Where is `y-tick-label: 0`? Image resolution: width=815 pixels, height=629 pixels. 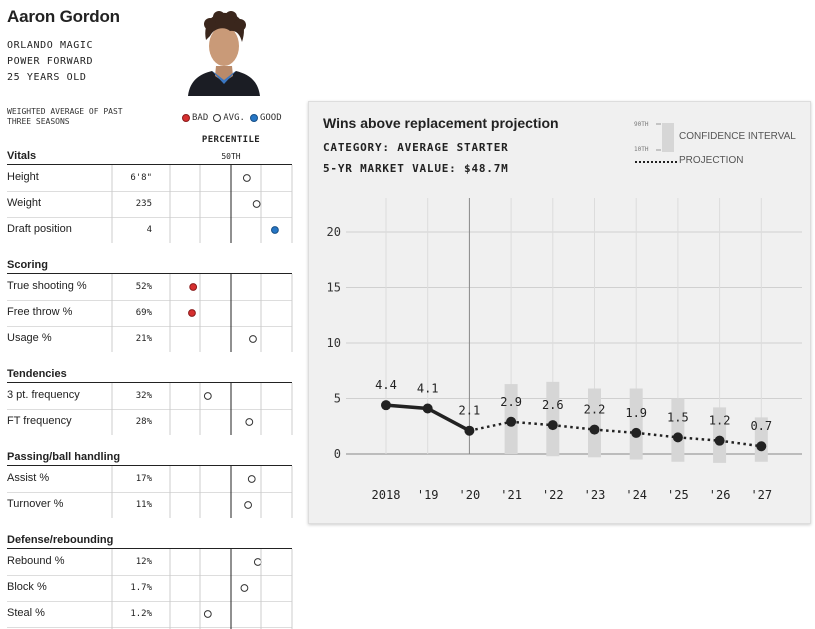
y-tick-label: 0 is located at coordinates (337, 454).